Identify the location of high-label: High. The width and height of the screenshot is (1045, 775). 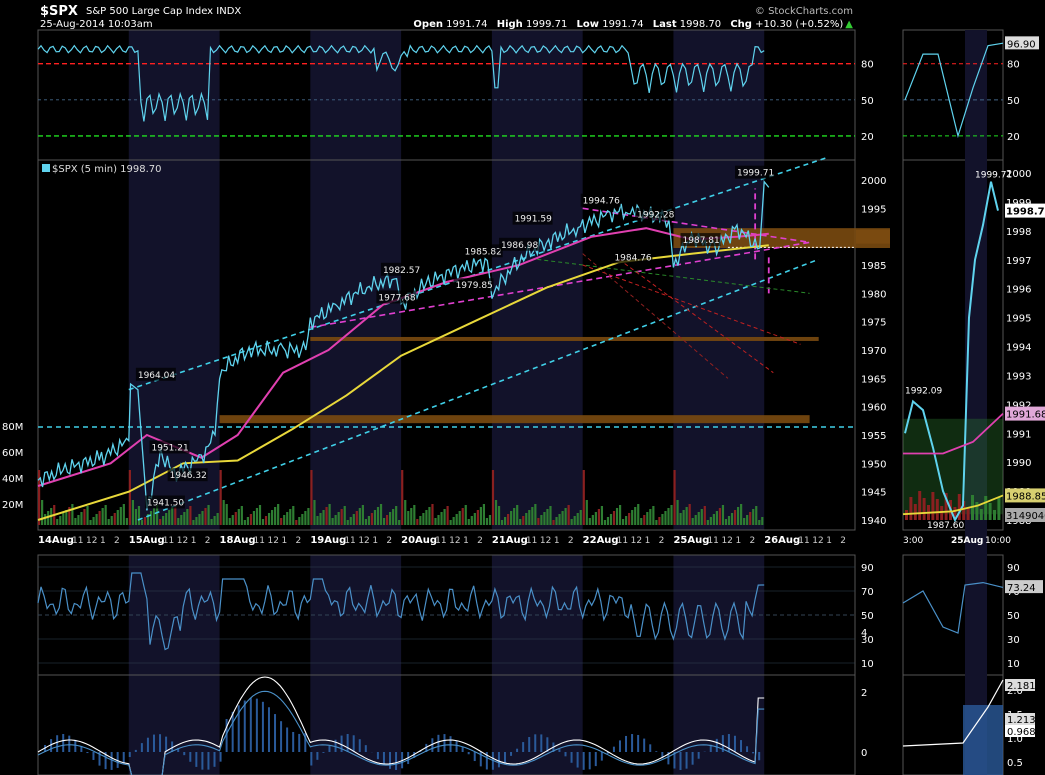
(509, 24).